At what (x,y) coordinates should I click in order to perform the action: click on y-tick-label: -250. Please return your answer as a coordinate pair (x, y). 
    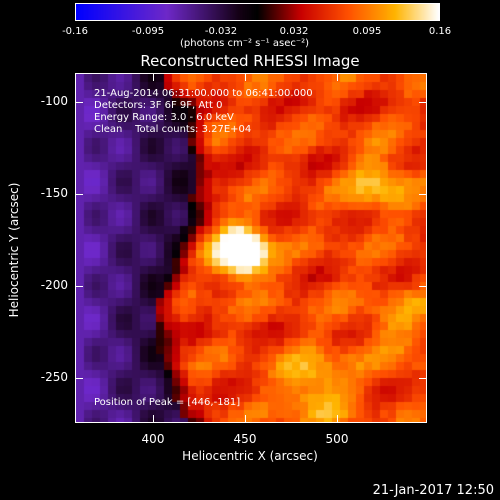
    Looking at the image, I should click on (54, 377).